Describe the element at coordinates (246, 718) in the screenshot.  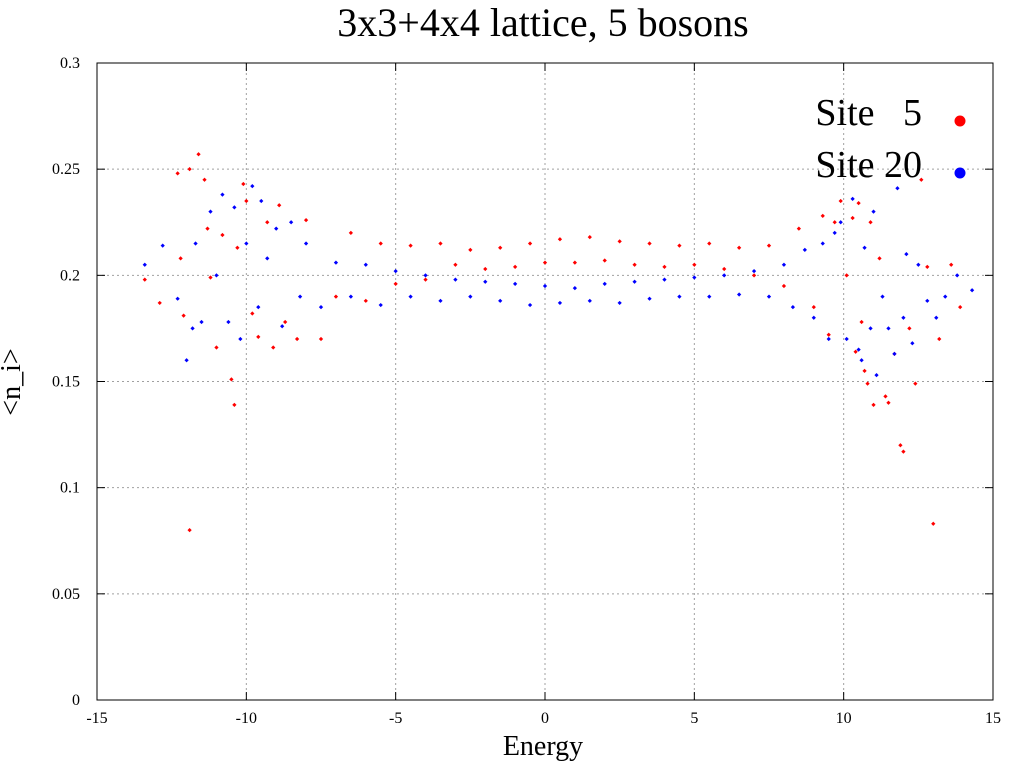
I see `x-tick-label: -10` at that location.